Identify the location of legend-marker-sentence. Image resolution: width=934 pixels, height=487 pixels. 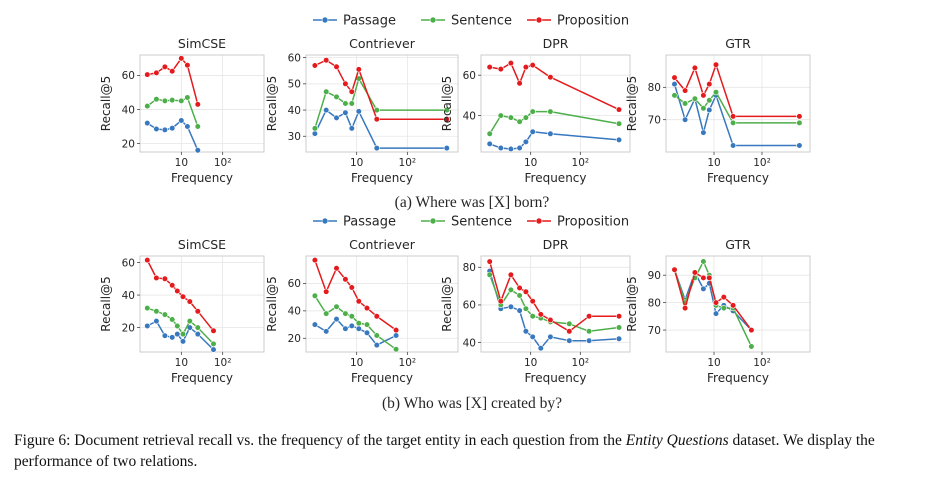
(433, 20).